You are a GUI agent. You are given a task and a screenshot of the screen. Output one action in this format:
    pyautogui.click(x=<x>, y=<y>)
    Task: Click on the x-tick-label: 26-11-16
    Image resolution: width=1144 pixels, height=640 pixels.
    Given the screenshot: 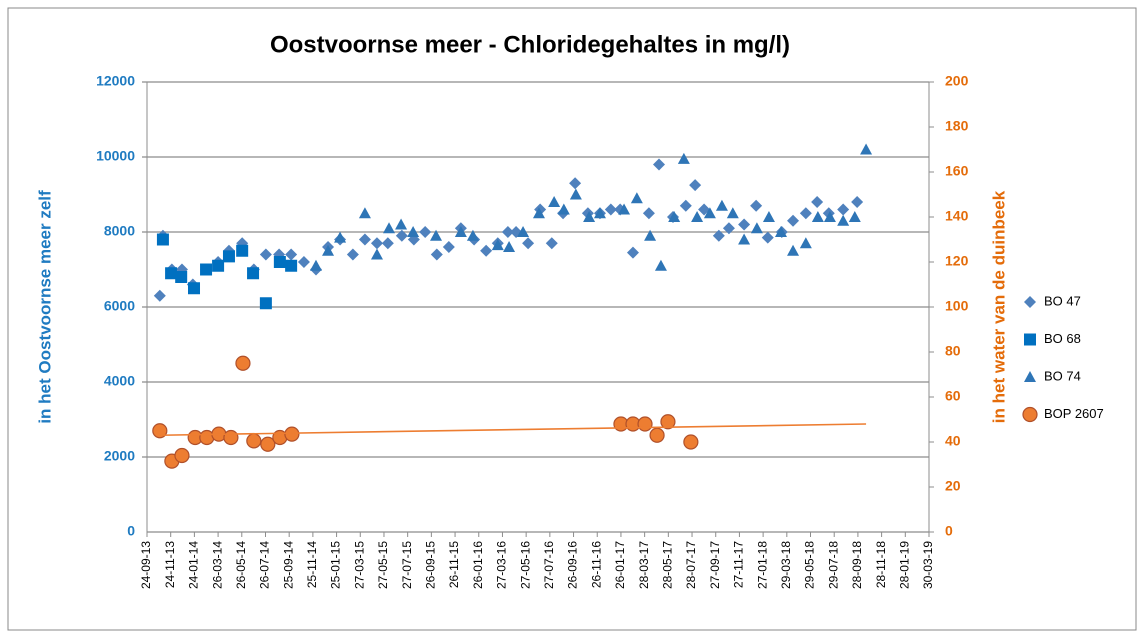 What is the action you would take?
    pyautogui.click(x=596, y=564)
    